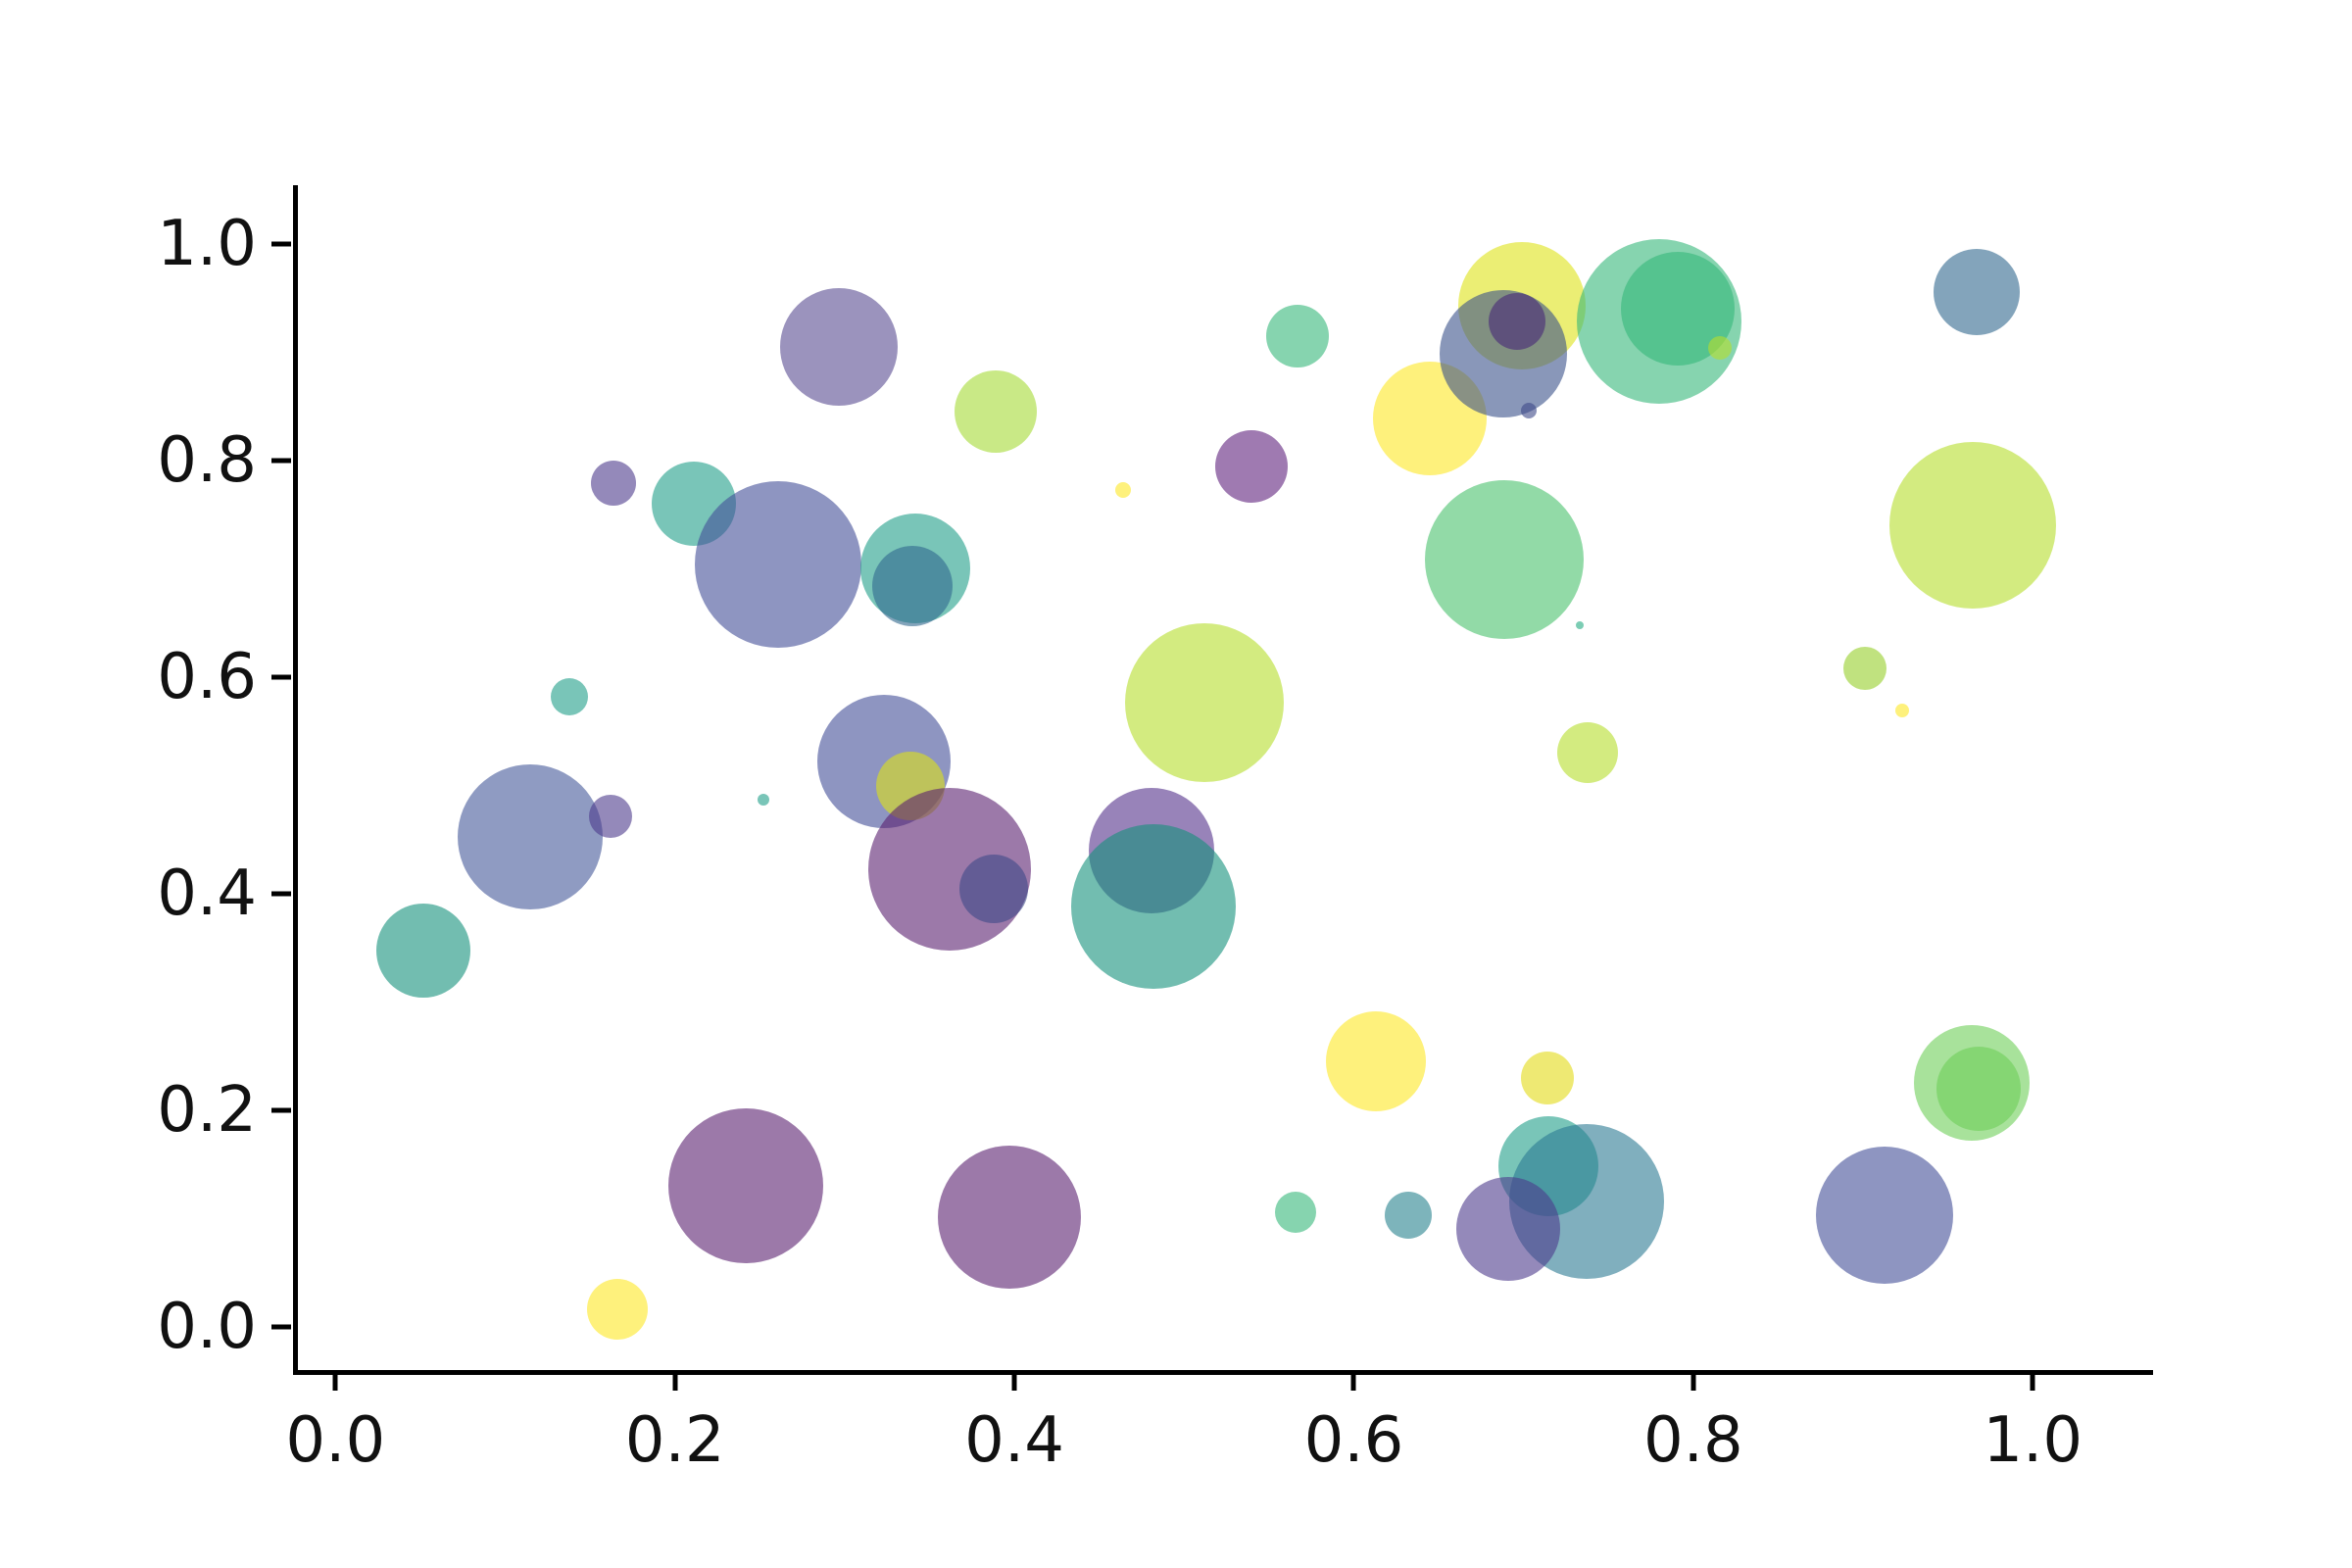  What do you see at coordinates (207, 243) in the screenshot?
I see `y-axis-tick-label-1.0: 1.0` at bounding box center [207, 243].